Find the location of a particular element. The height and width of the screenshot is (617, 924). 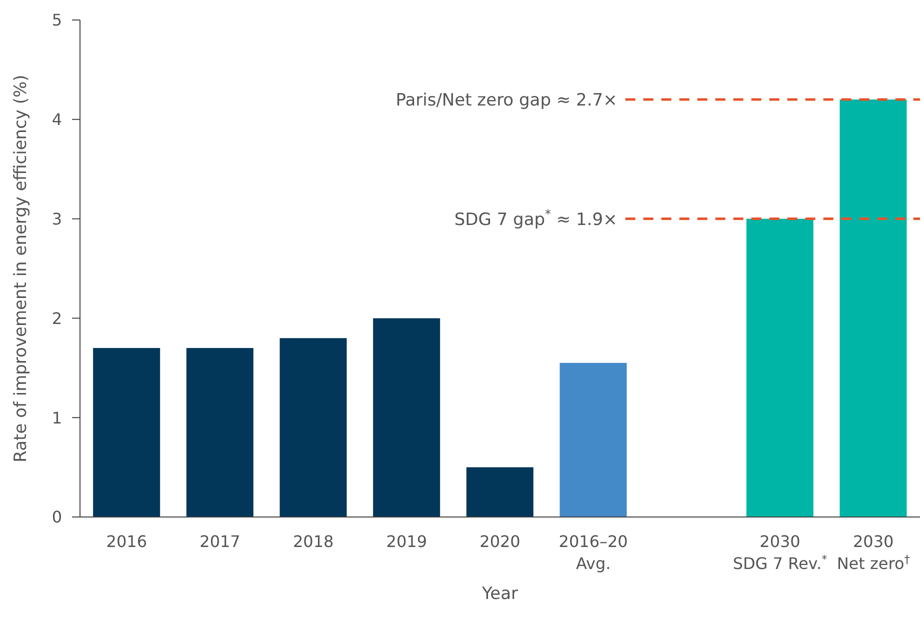

x-axis-title: Year is located at coordinates (499, 594).